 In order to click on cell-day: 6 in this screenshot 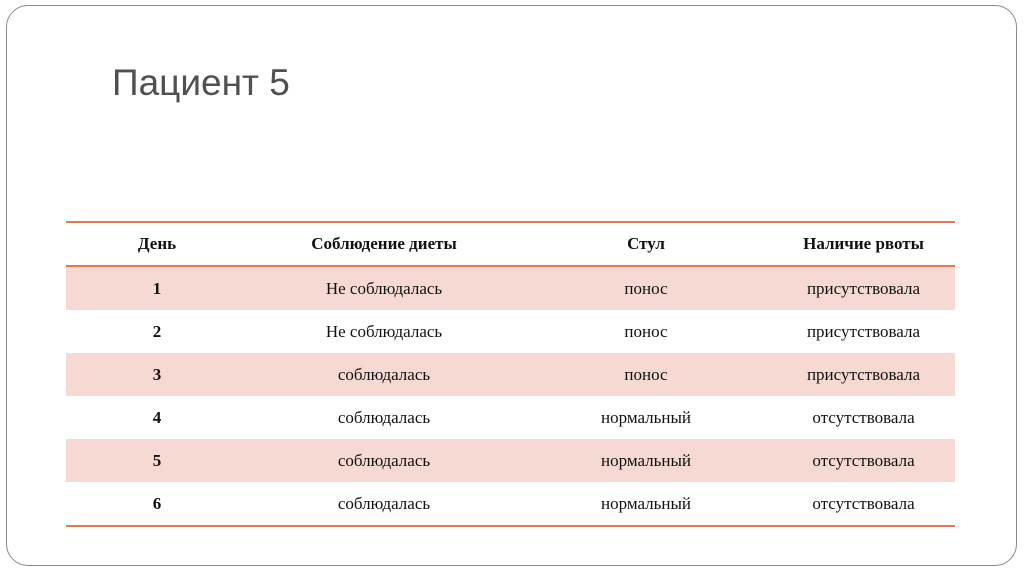, I will do `click(157, 503)`.